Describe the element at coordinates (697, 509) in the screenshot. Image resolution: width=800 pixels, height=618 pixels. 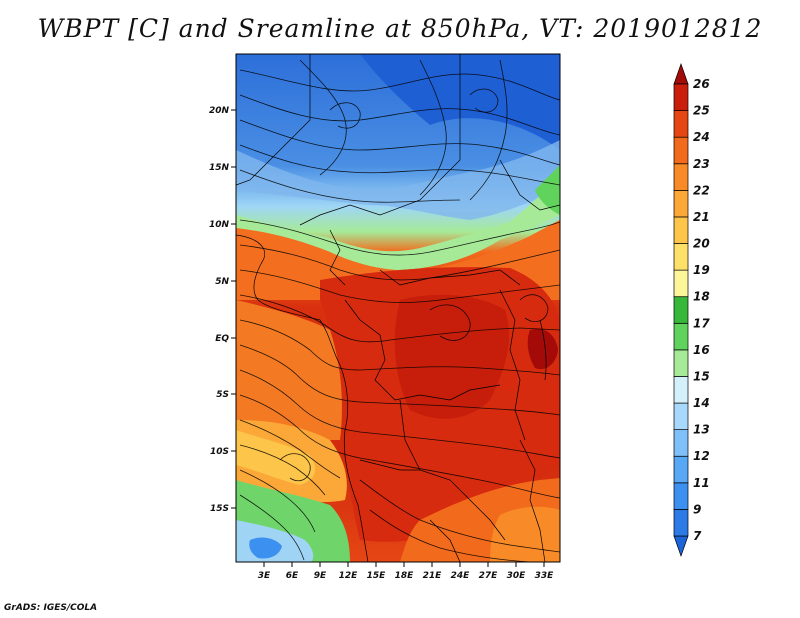
I see `colorbar-label: 9` at that location.